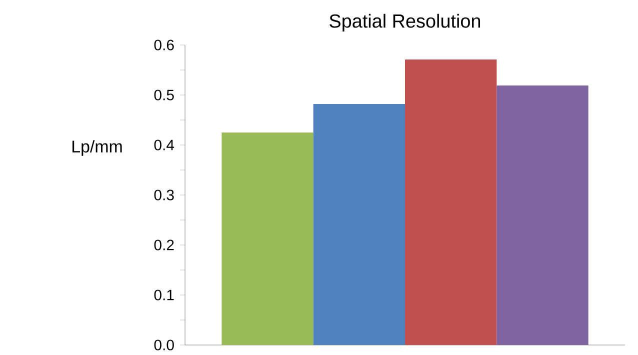 The height and width of the screenshot is (355, 638). Describe the element at coordinates (164, 195) in the screenshot. I see `y-tick-label: 0.3` at that location.